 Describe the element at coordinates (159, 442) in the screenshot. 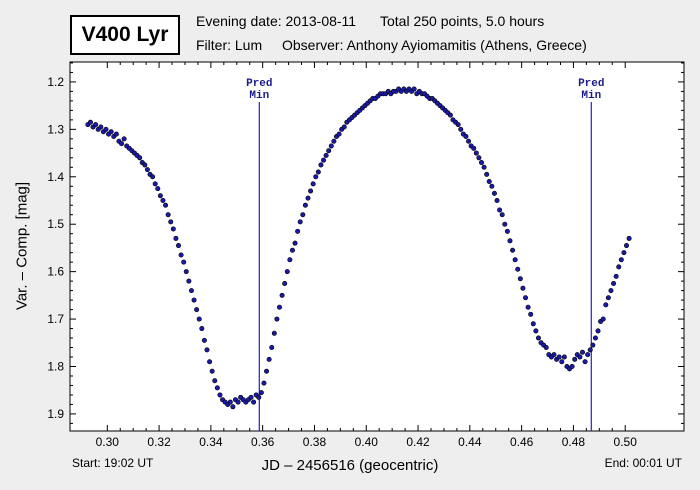

I see `x-tick-label: 0.32` at that location.